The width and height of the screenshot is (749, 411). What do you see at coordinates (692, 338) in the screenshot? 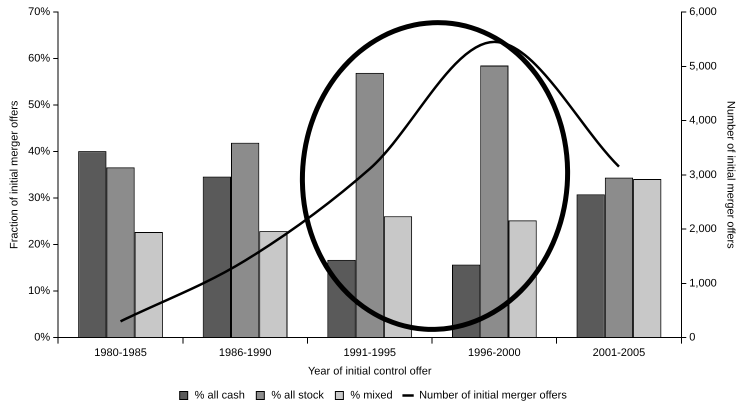
I see `y2-tick-label: 0` at bounding box center [692, 338].